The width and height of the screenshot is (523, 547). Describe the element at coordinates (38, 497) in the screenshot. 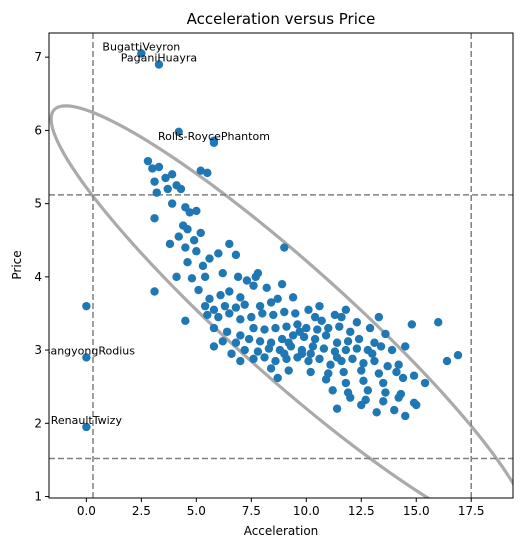

I see `y-tick-label: 1` at that location.